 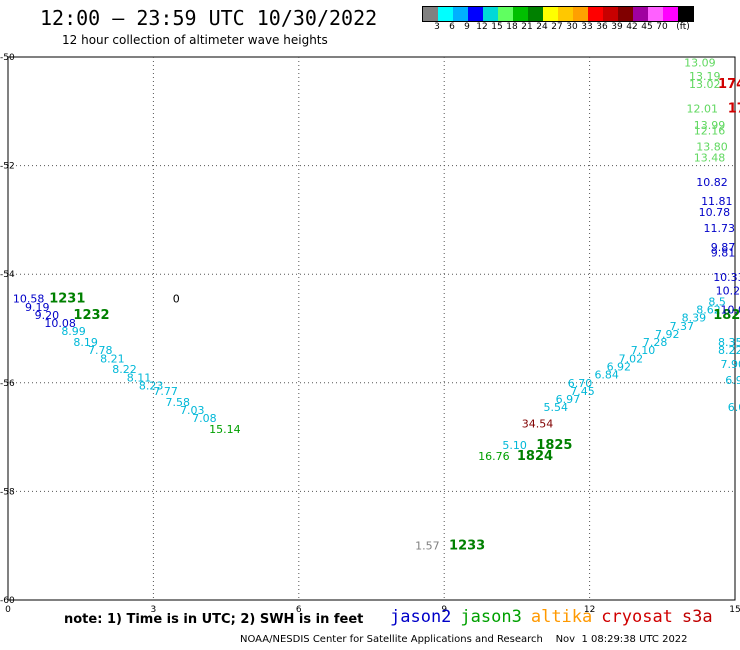 I want to click on data-label: 8.39, so click(x=694, y=318).